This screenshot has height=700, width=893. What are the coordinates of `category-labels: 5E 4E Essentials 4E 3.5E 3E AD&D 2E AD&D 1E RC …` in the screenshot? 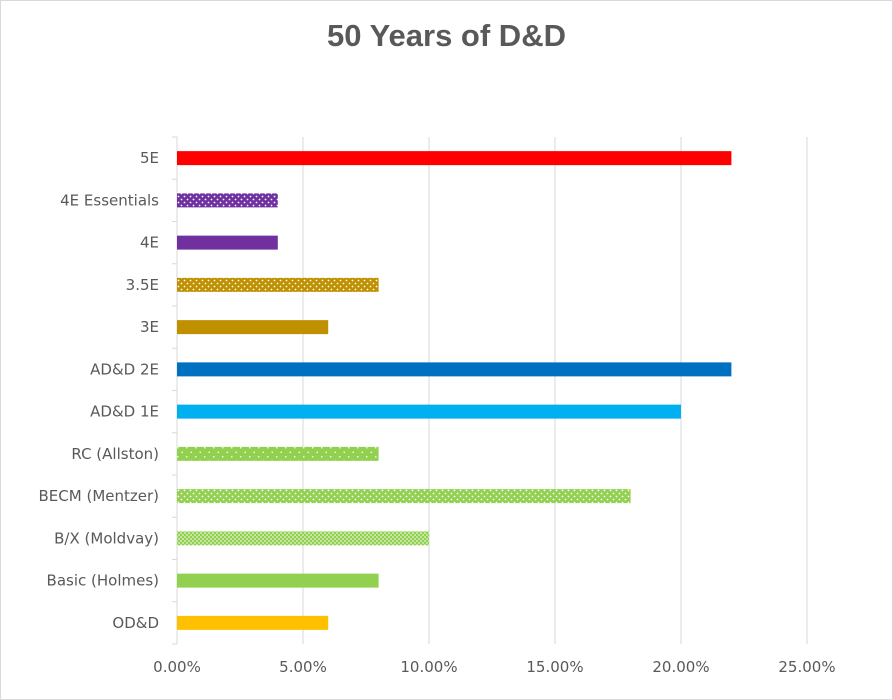 It's located at (99, 390).